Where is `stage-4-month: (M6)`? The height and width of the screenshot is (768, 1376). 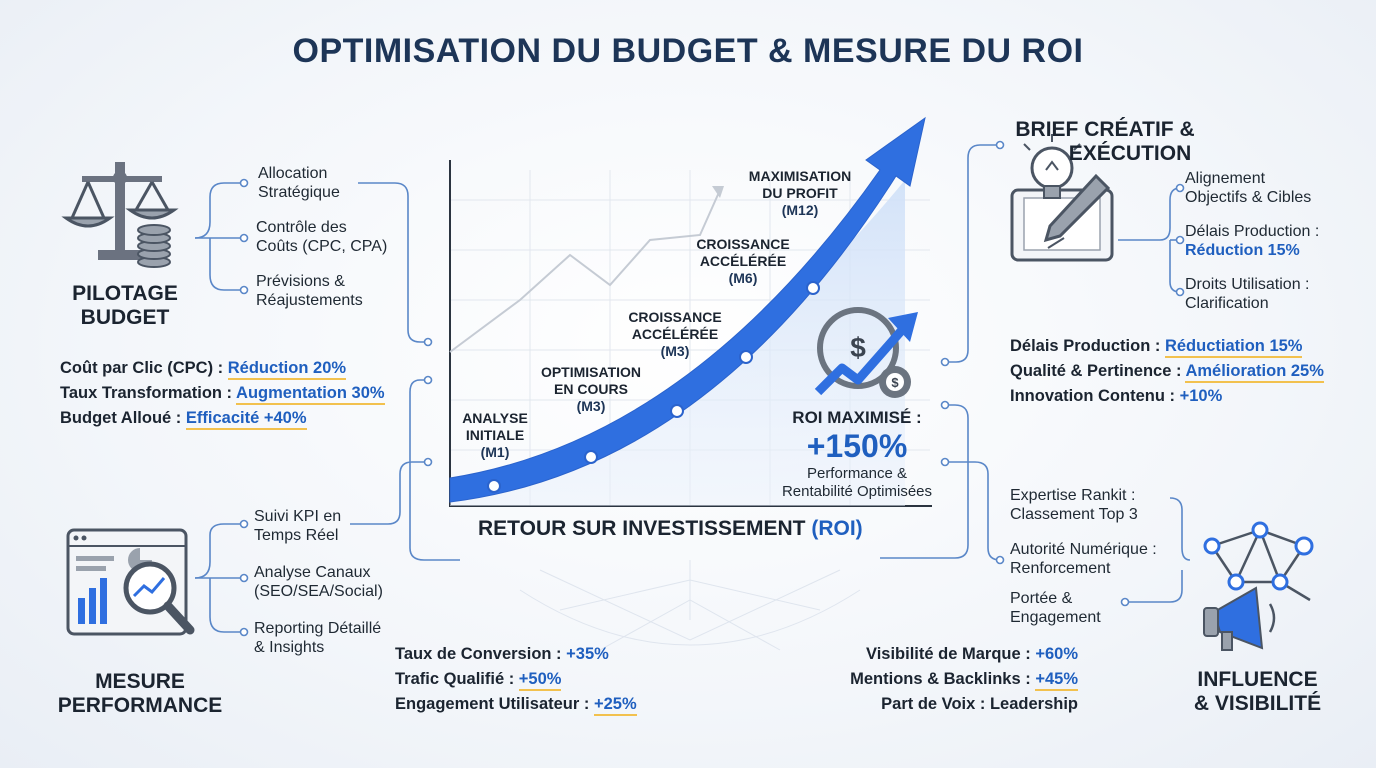 stage-4-month: (M6) is located at coordinates (743, 278).